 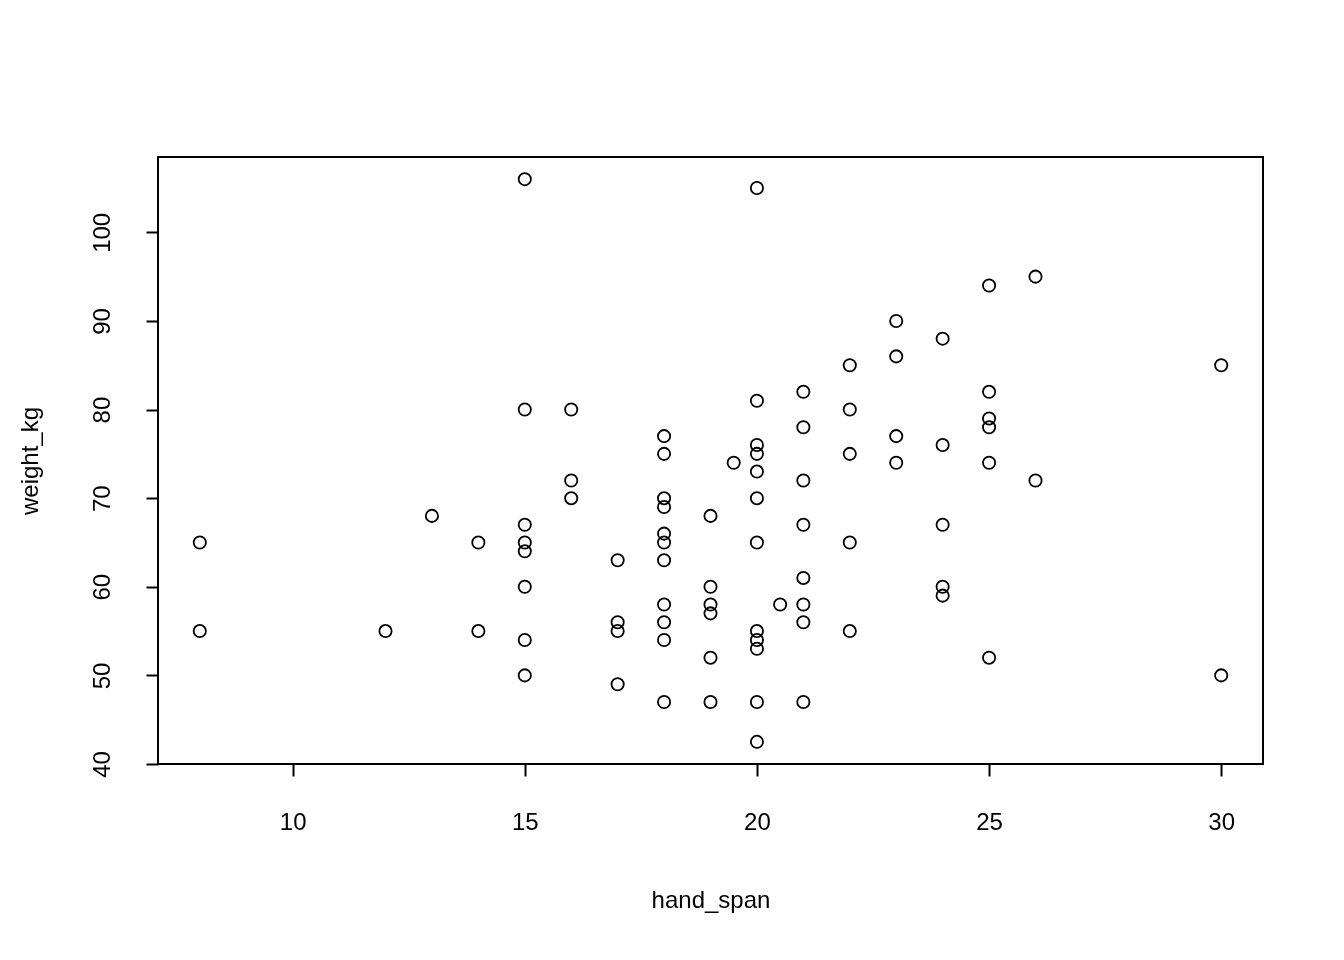 I want to click on x-tick-label: 10, so click(x=293, y=821).